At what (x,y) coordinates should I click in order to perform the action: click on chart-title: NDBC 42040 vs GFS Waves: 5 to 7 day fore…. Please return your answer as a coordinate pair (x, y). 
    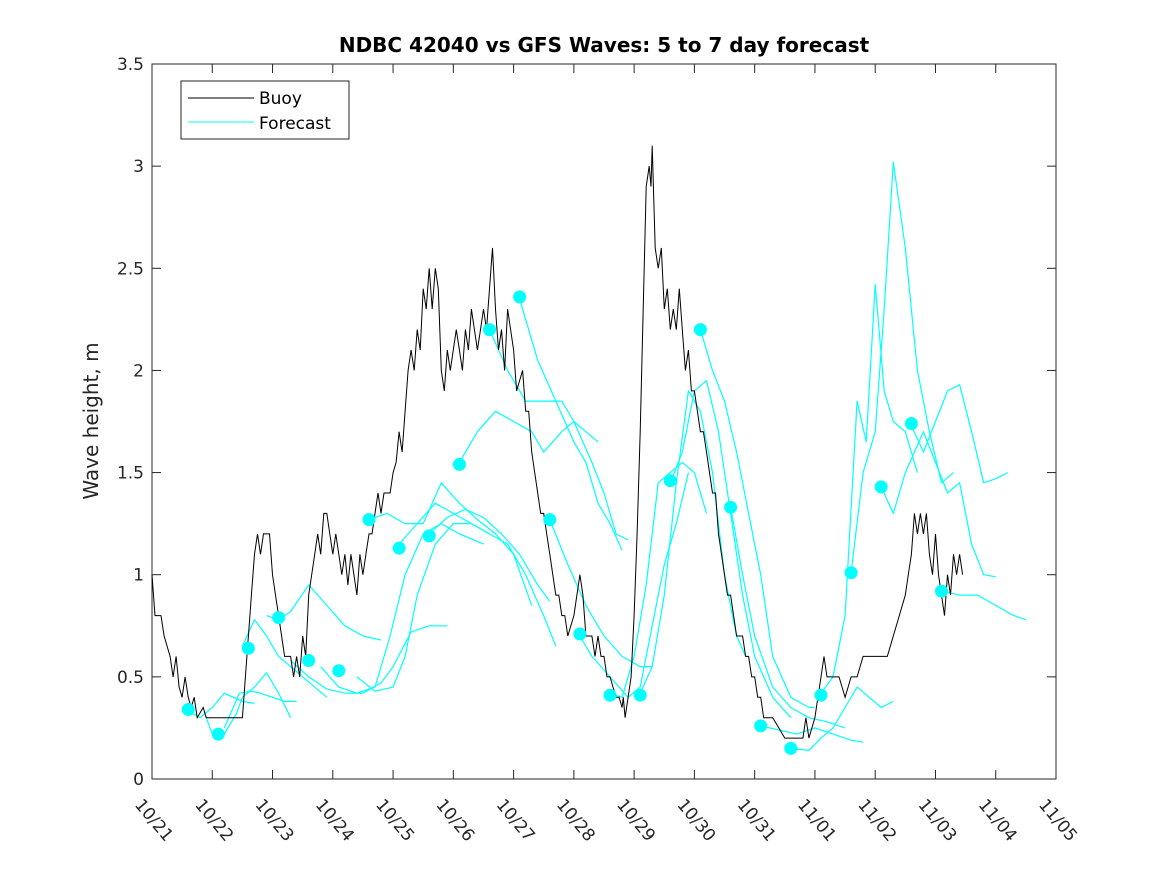
    Looking at the image, I should click on (604, 45).